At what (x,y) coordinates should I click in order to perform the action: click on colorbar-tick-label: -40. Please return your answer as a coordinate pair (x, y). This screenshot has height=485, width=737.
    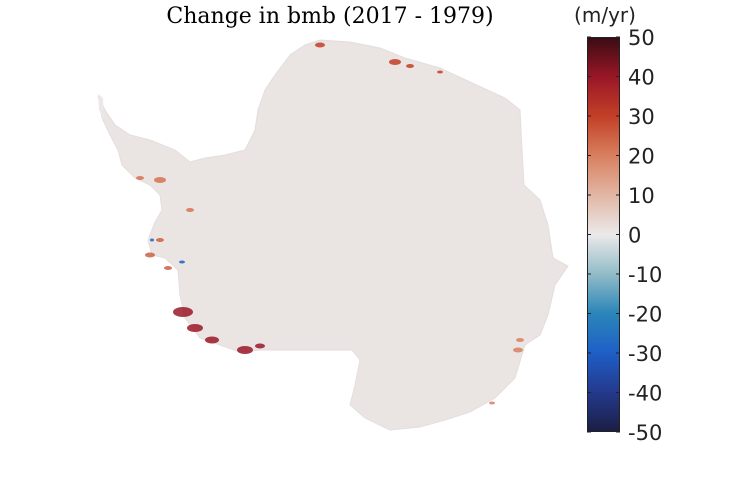
    Looking at the image, I should click on (645, 394).